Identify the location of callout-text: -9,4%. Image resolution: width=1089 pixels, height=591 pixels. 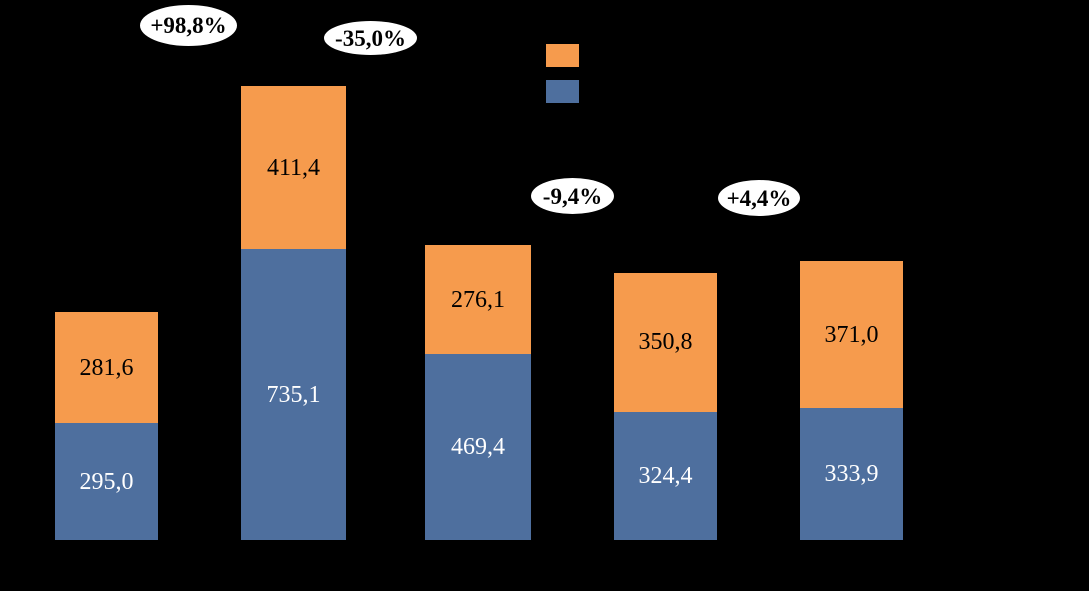
(572, 196).